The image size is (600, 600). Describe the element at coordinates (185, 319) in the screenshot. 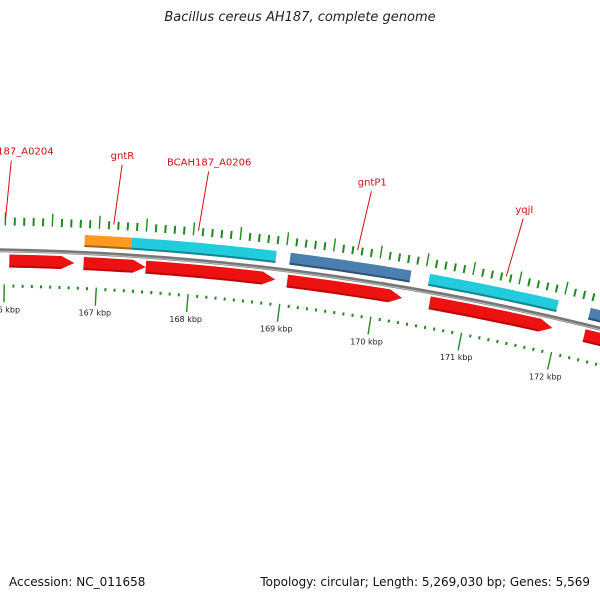

I see `kbp-tick-label: 168 kbp` at that location.